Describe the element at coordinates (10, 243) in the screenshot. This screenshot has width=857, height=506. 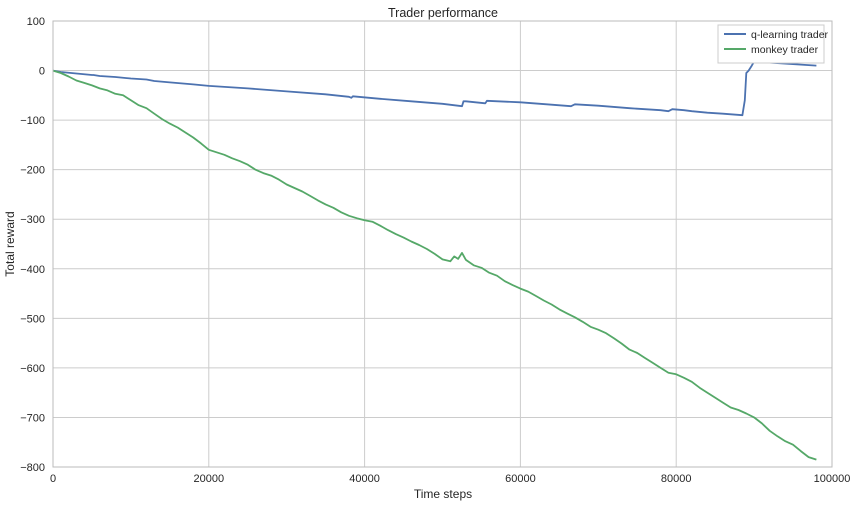
I see `y-axis-title: Total reward` at that location.